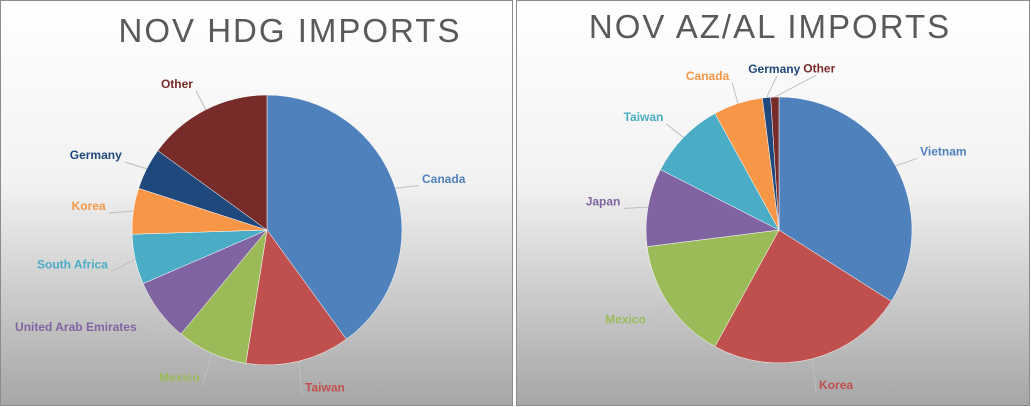  I want to click on slice-label: United Arab Emirates, so click(76, 327).